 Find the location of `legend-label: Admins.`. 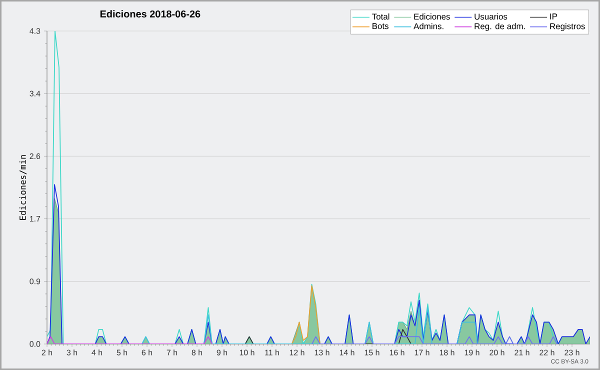

legend-label: Admins. is located at coordinates (429, 26).